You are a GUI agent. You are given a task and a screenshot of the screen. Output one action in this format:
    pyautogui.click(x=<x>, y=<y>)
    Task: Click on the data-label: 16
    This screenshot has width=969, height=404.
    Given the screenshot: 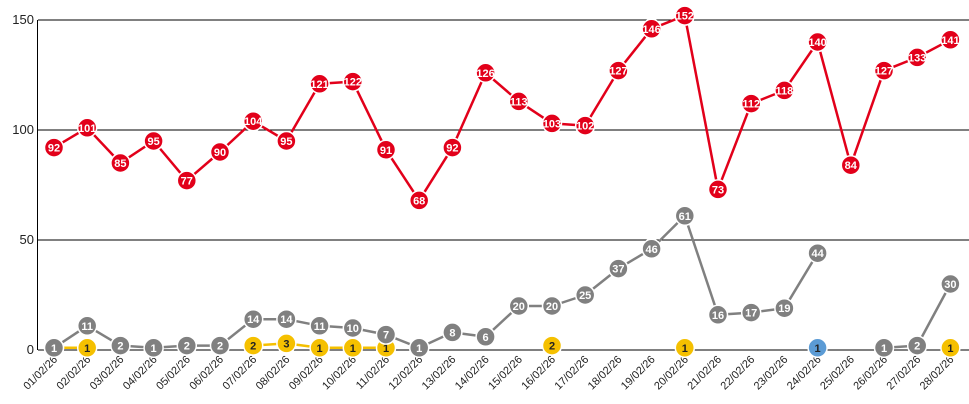 What is the action you would take?
    pyautogui.click(x=718, y=316)
    